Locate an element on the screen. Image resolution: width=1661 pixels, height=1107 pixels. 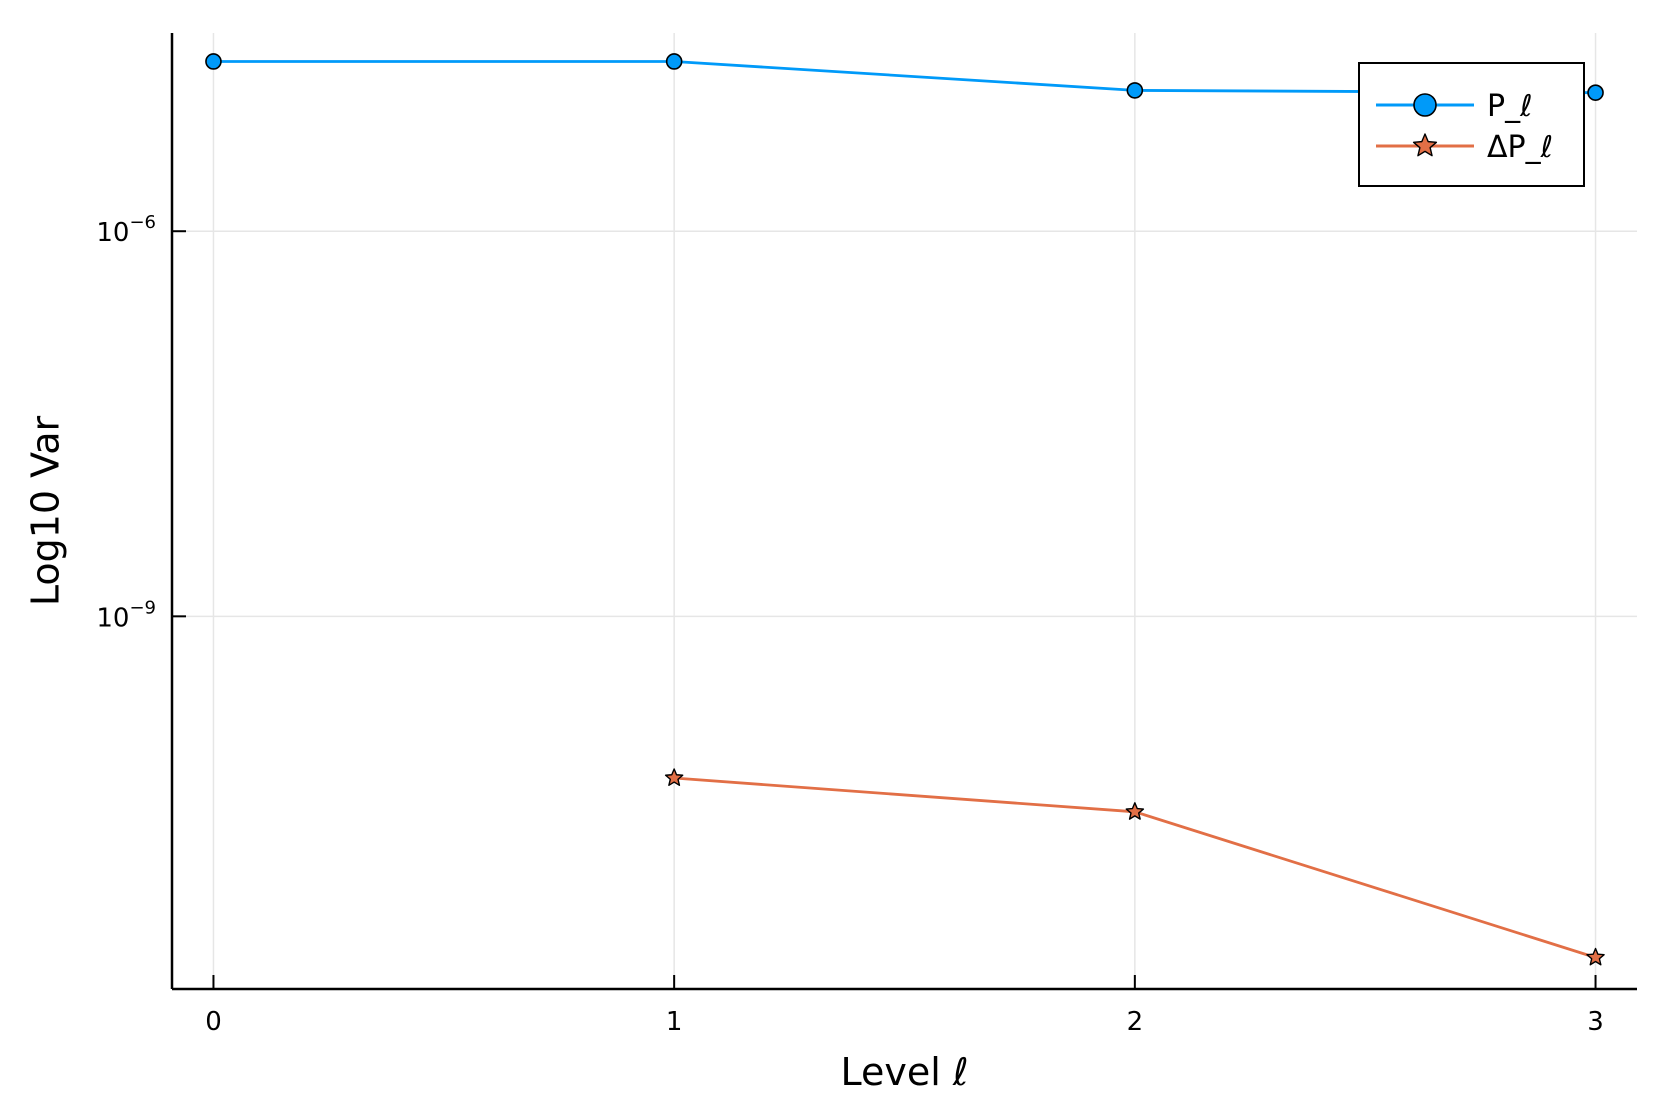
x-tick-label: 3 is located at coordinates (1595, 1022).